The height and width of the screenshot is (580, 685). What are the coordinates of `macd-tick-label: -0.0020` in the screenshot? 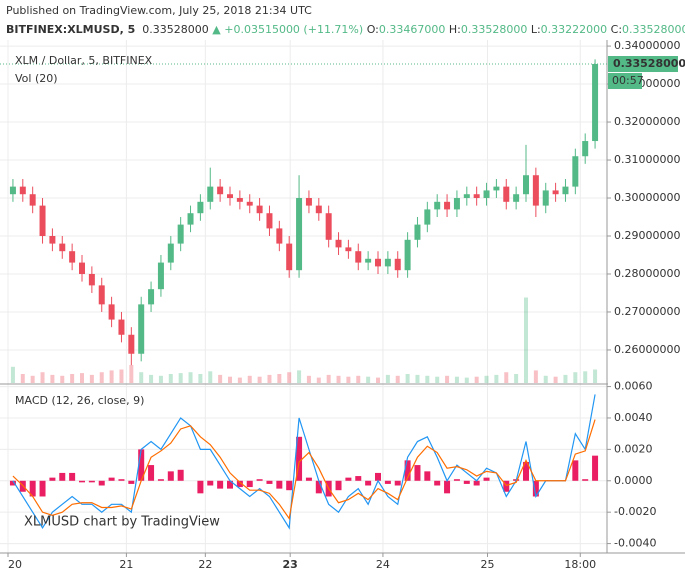 It's located at (635, 511).